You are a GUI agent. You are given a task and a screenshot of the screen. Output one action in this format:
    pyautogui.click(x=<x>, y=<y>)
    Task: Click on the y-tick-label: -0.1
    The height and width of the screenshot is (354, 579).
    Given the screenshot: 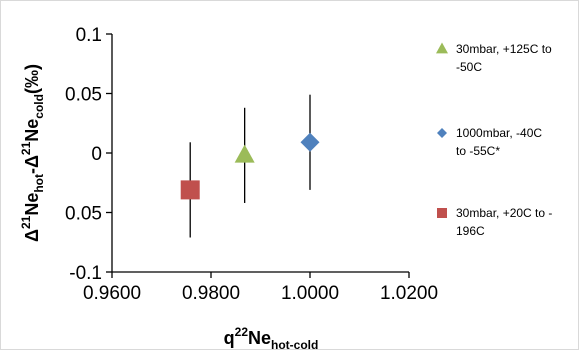 What is the action you would take?
    pyautogui.click(x=85, y=273)
    